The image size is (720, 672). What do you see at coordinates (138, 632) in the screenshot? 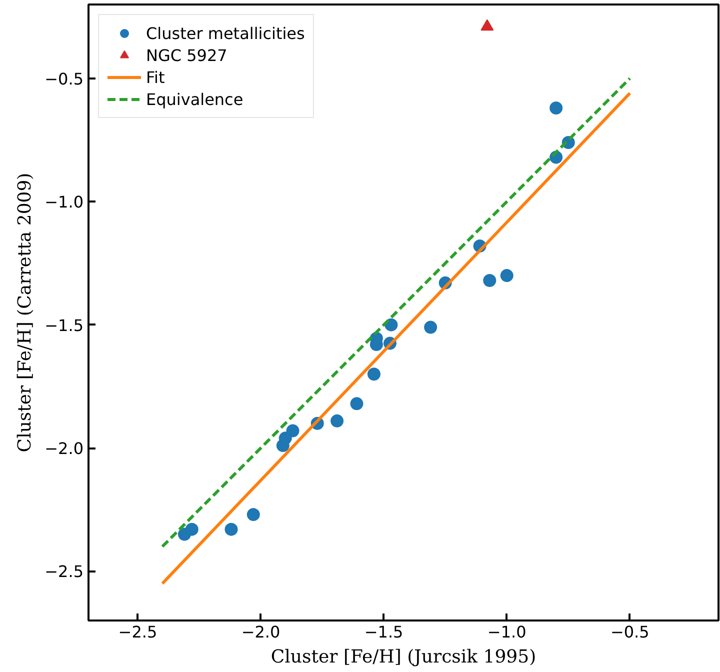
I see `x-tick-label: −2.5` at bounding box center [138, 632].